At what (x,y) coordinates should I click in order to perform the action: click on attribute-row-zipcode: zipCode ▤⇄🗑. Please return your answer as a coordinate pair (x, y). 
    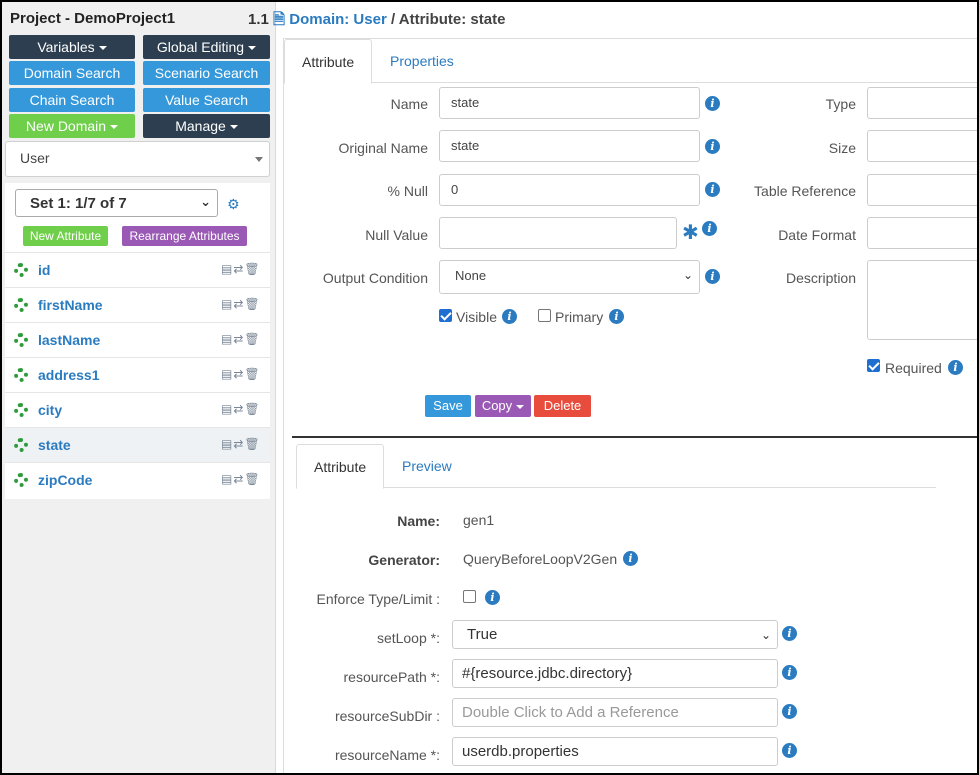
    Looking at the image, I should click on (137, 479).